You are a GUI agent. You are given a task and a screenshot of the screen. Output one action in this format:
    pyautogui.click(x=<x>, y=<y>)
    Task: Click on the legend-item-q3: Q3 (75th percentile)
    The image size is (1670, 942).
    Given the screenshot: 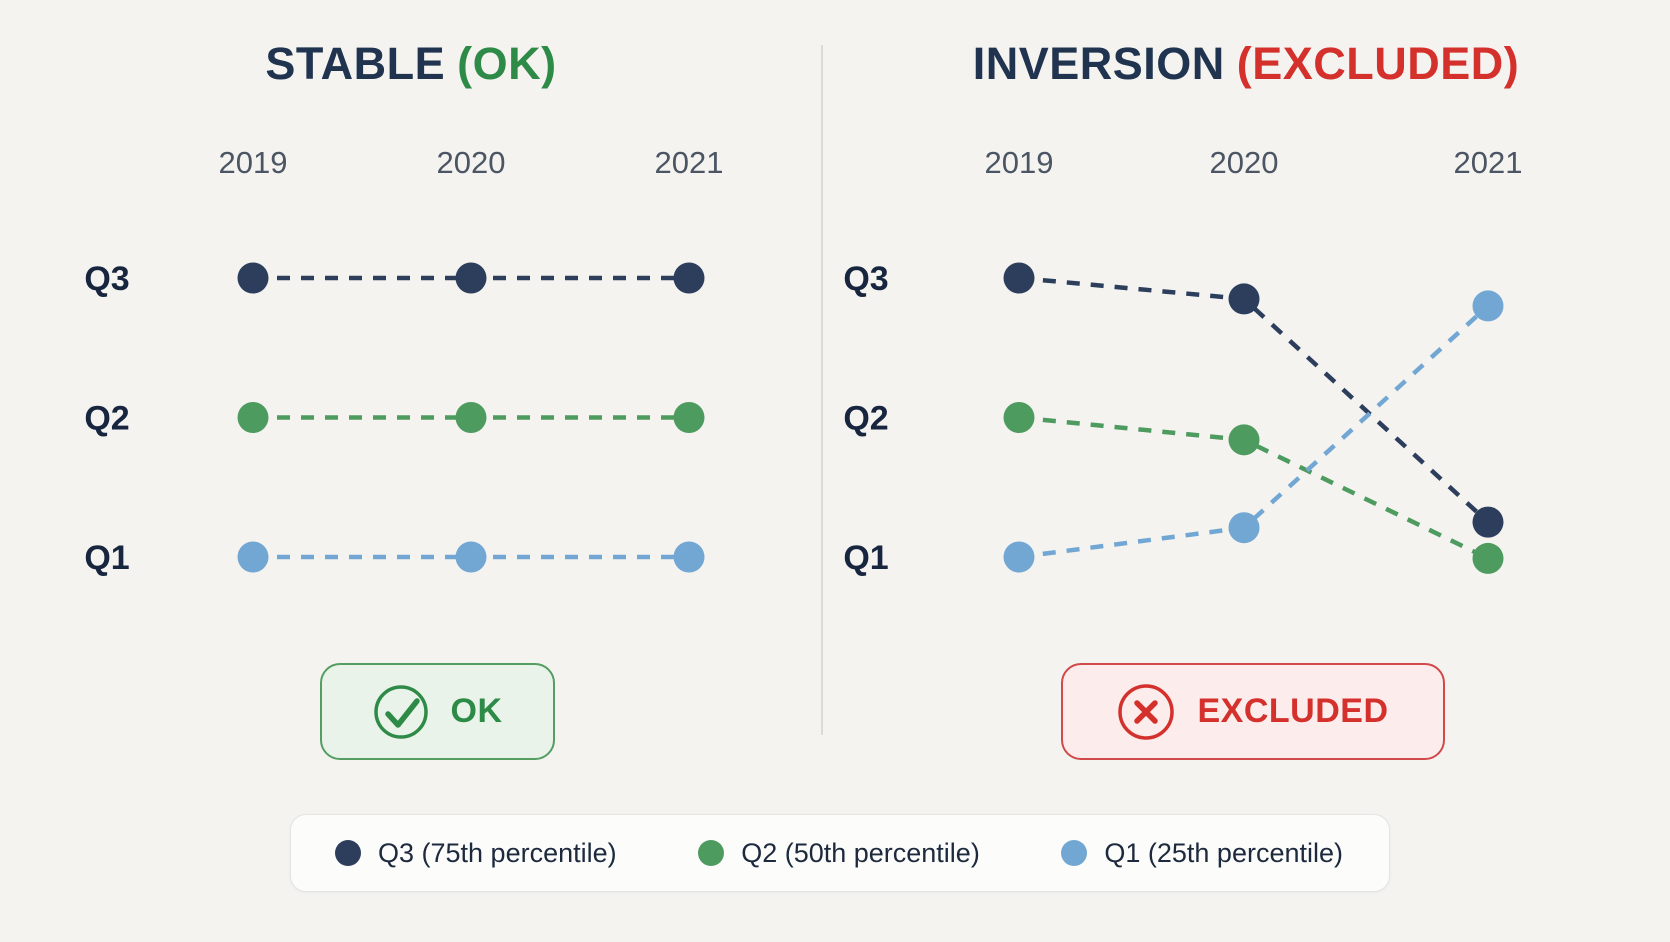 What is the action you would take?
    pyautogui.click(x=476, y=853)
    